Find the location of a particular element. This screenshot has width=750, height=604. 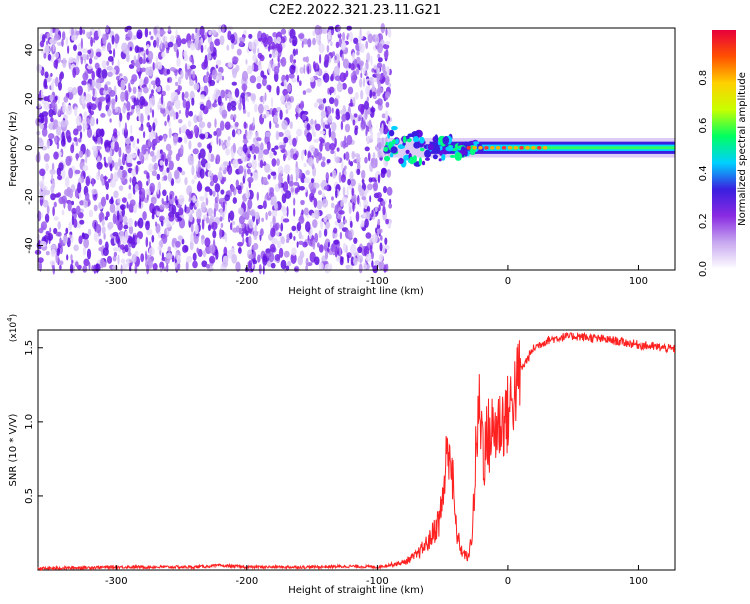

snr-x-label: Height of straight line (km) is located at coordinates (356, 590).